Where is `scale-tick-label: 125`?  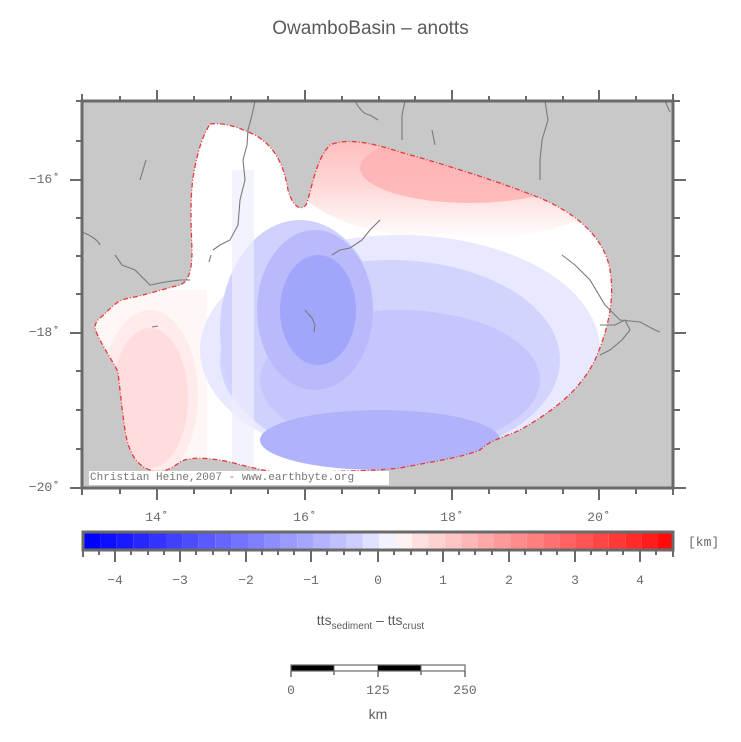 scale-tick-label: 125 is located at coordinates (378, 690).